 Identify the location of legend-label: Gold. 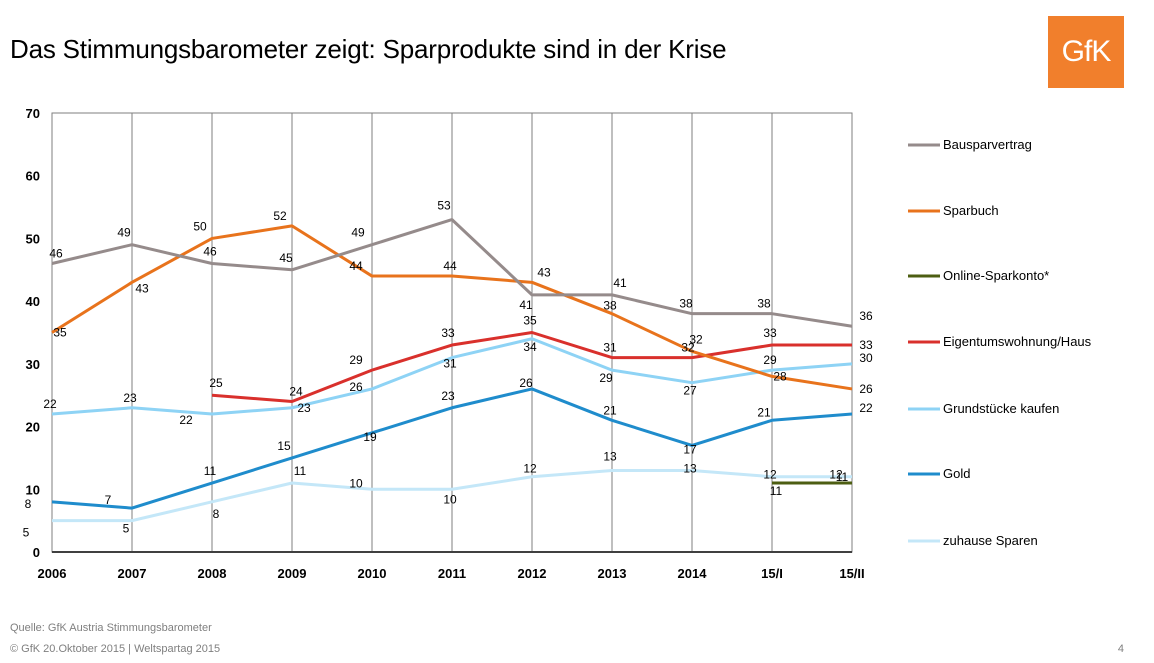
(956, 473).